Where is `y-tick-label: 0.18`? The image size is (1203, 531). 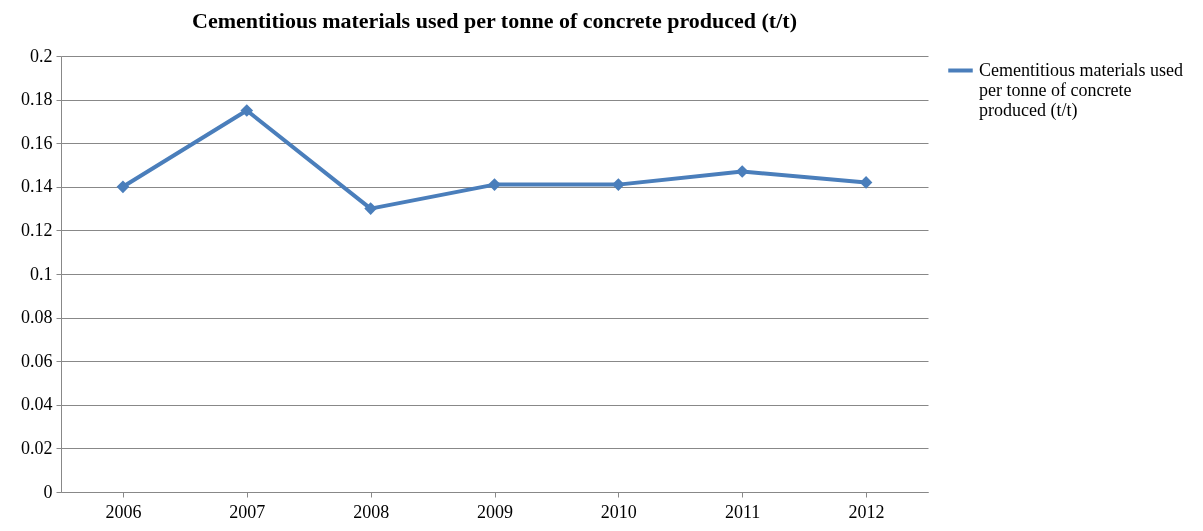
y-tick-label: 0.18 is located at coordinates (37, 99).